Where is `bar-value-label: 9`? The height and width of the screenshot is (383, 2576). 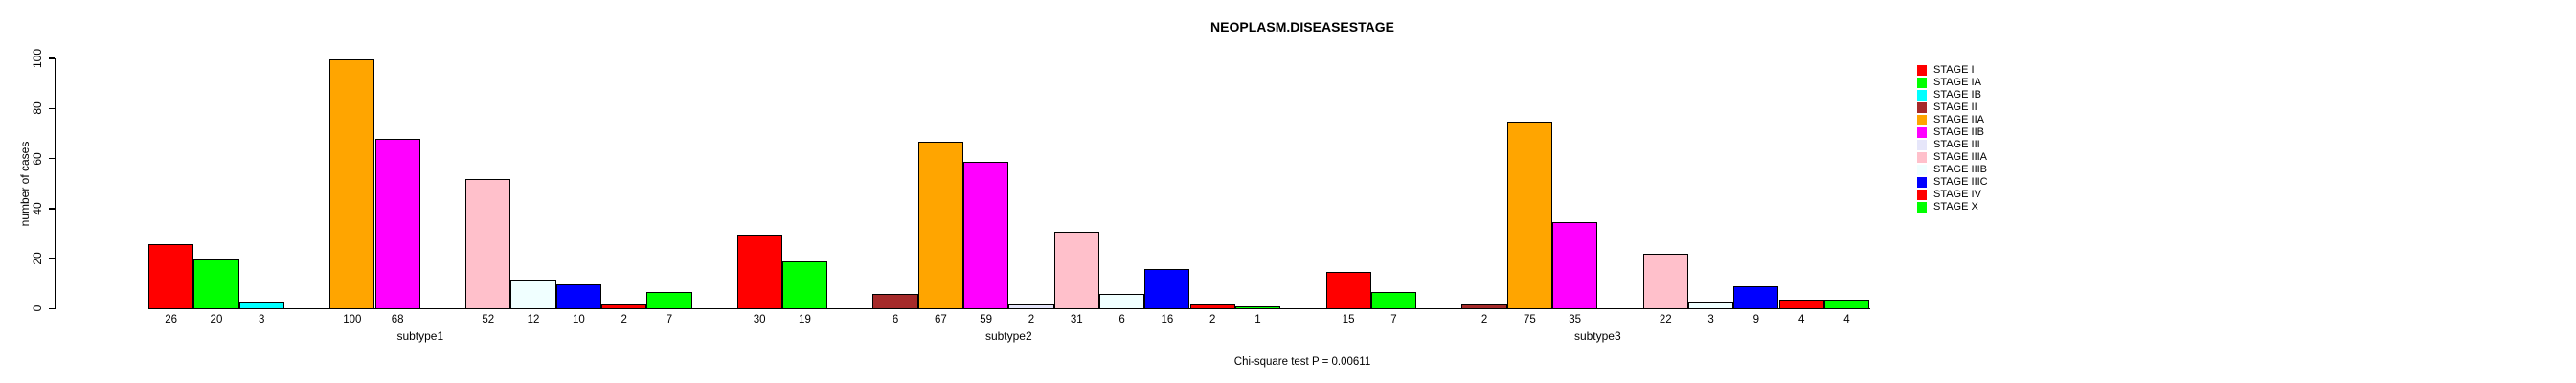
bar-value-label: 9 is located at coordinates (1756, 320).